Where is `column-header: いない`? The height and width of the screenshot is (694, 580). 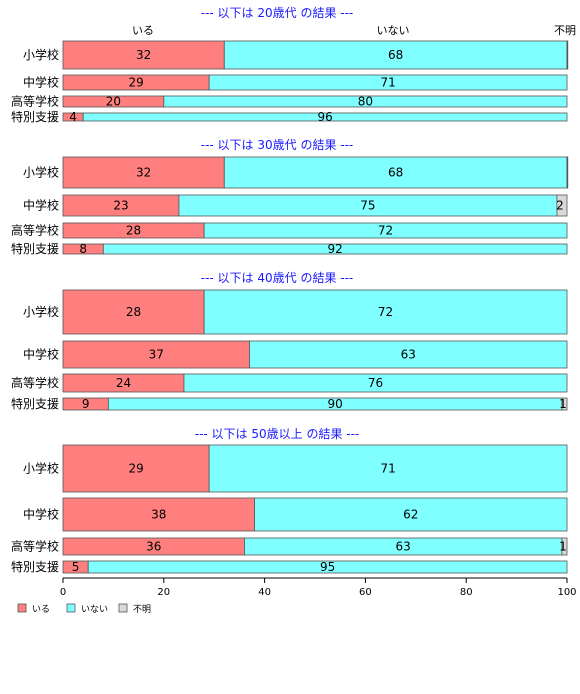
column-header: いない is located at coordinates (393, 30).